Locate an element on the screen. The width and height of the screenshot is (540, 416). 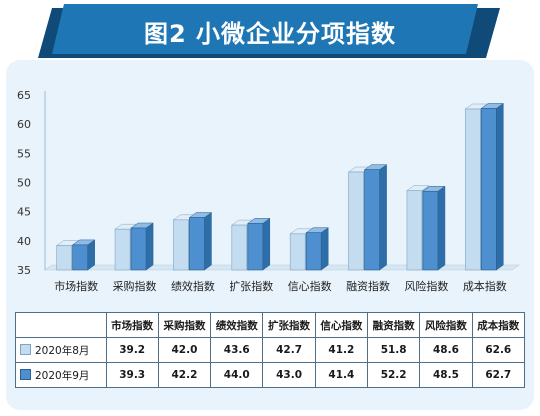
legend-label: 2020年9月 is located at coordinates (62, 375).